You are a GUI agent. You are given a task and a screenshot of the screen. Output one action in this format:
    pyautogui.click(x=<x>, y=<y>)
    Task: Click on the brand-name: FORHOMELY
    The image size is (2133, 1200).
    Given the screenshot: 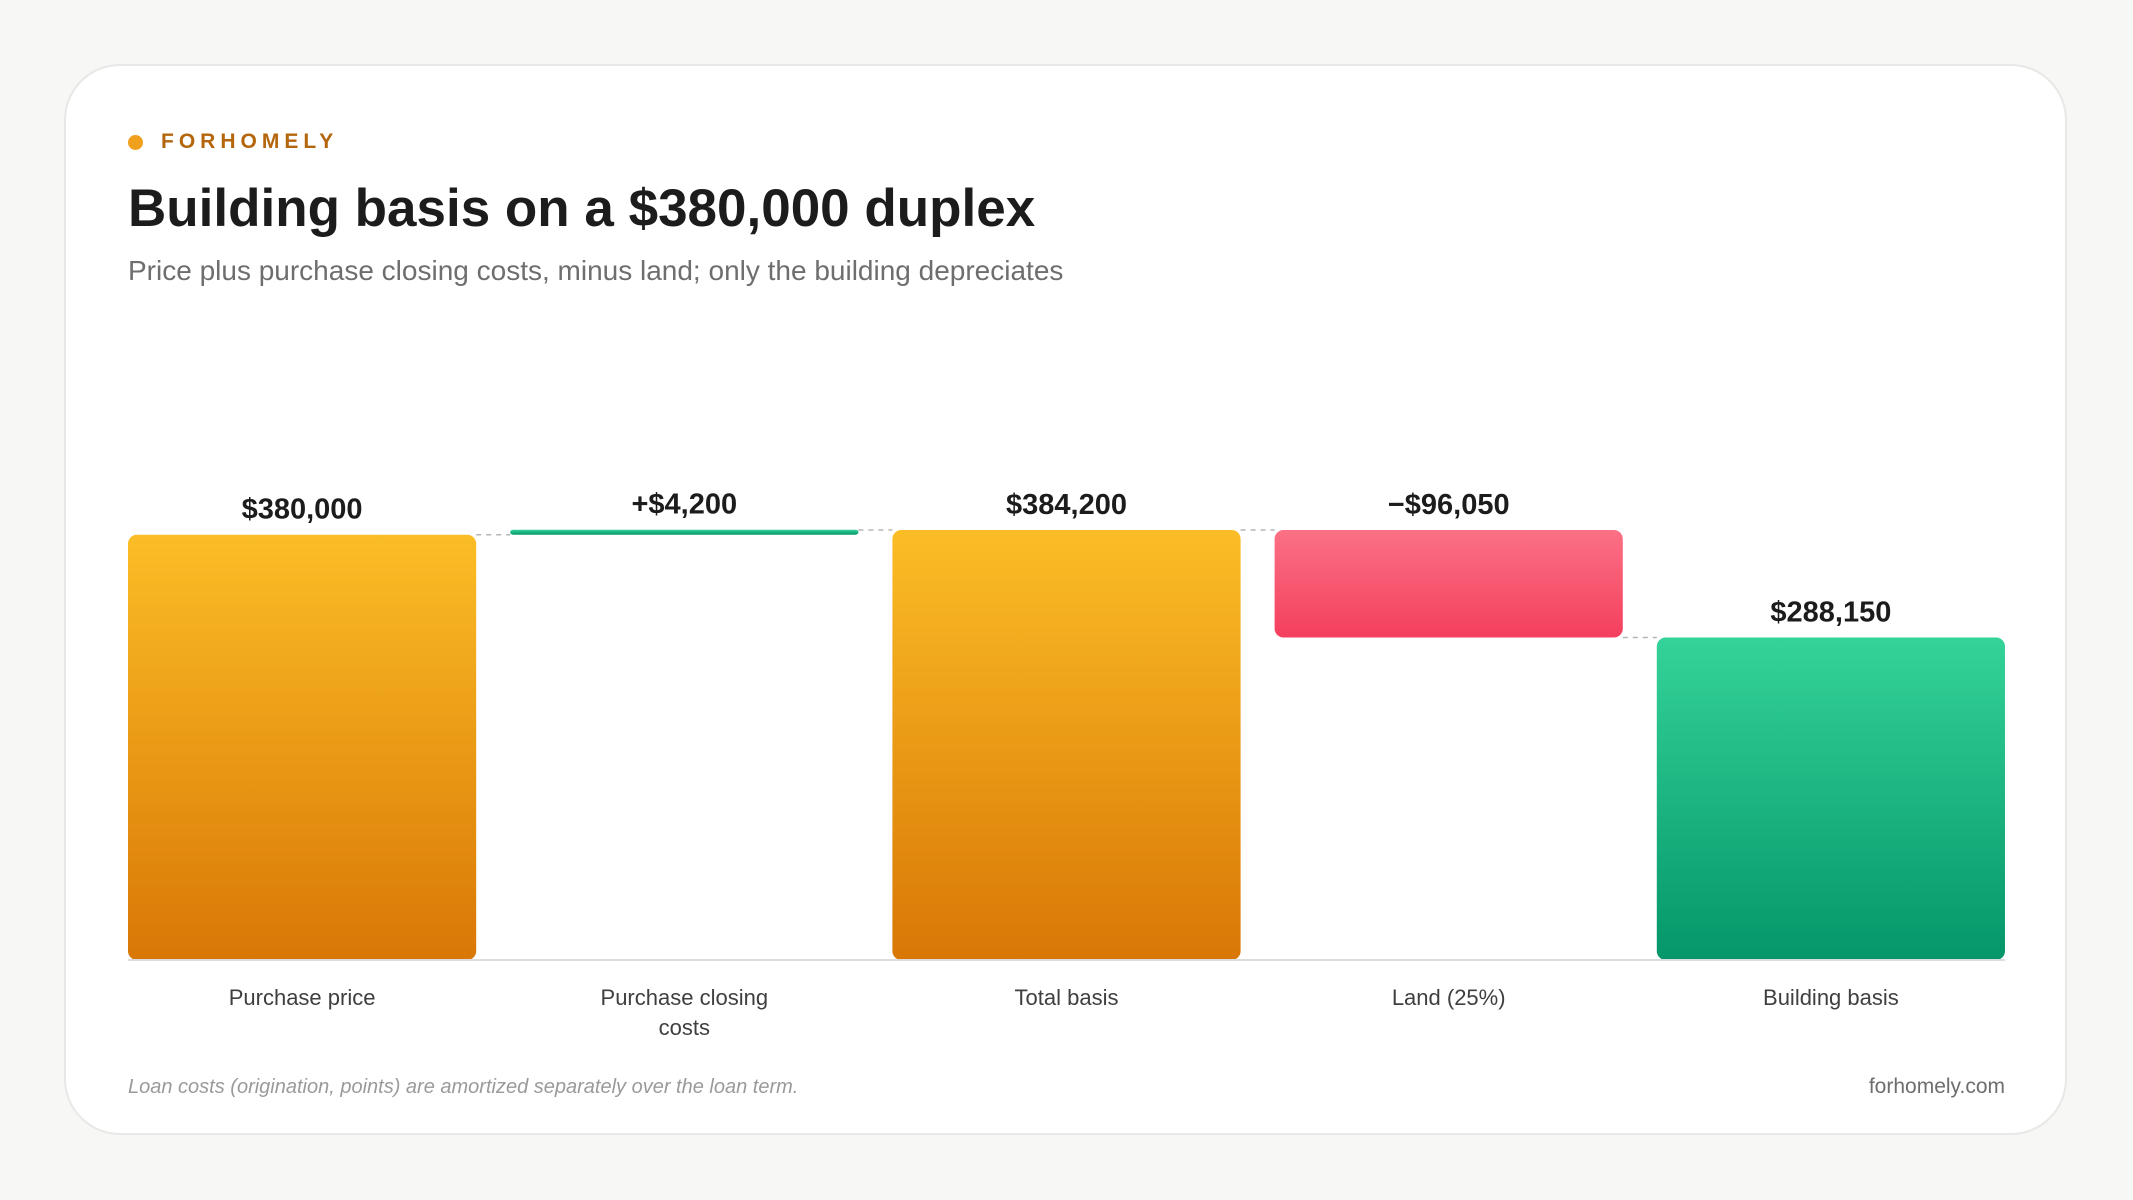 What is the action you would take?
    pyautogui.click(x=250, y=141)
    